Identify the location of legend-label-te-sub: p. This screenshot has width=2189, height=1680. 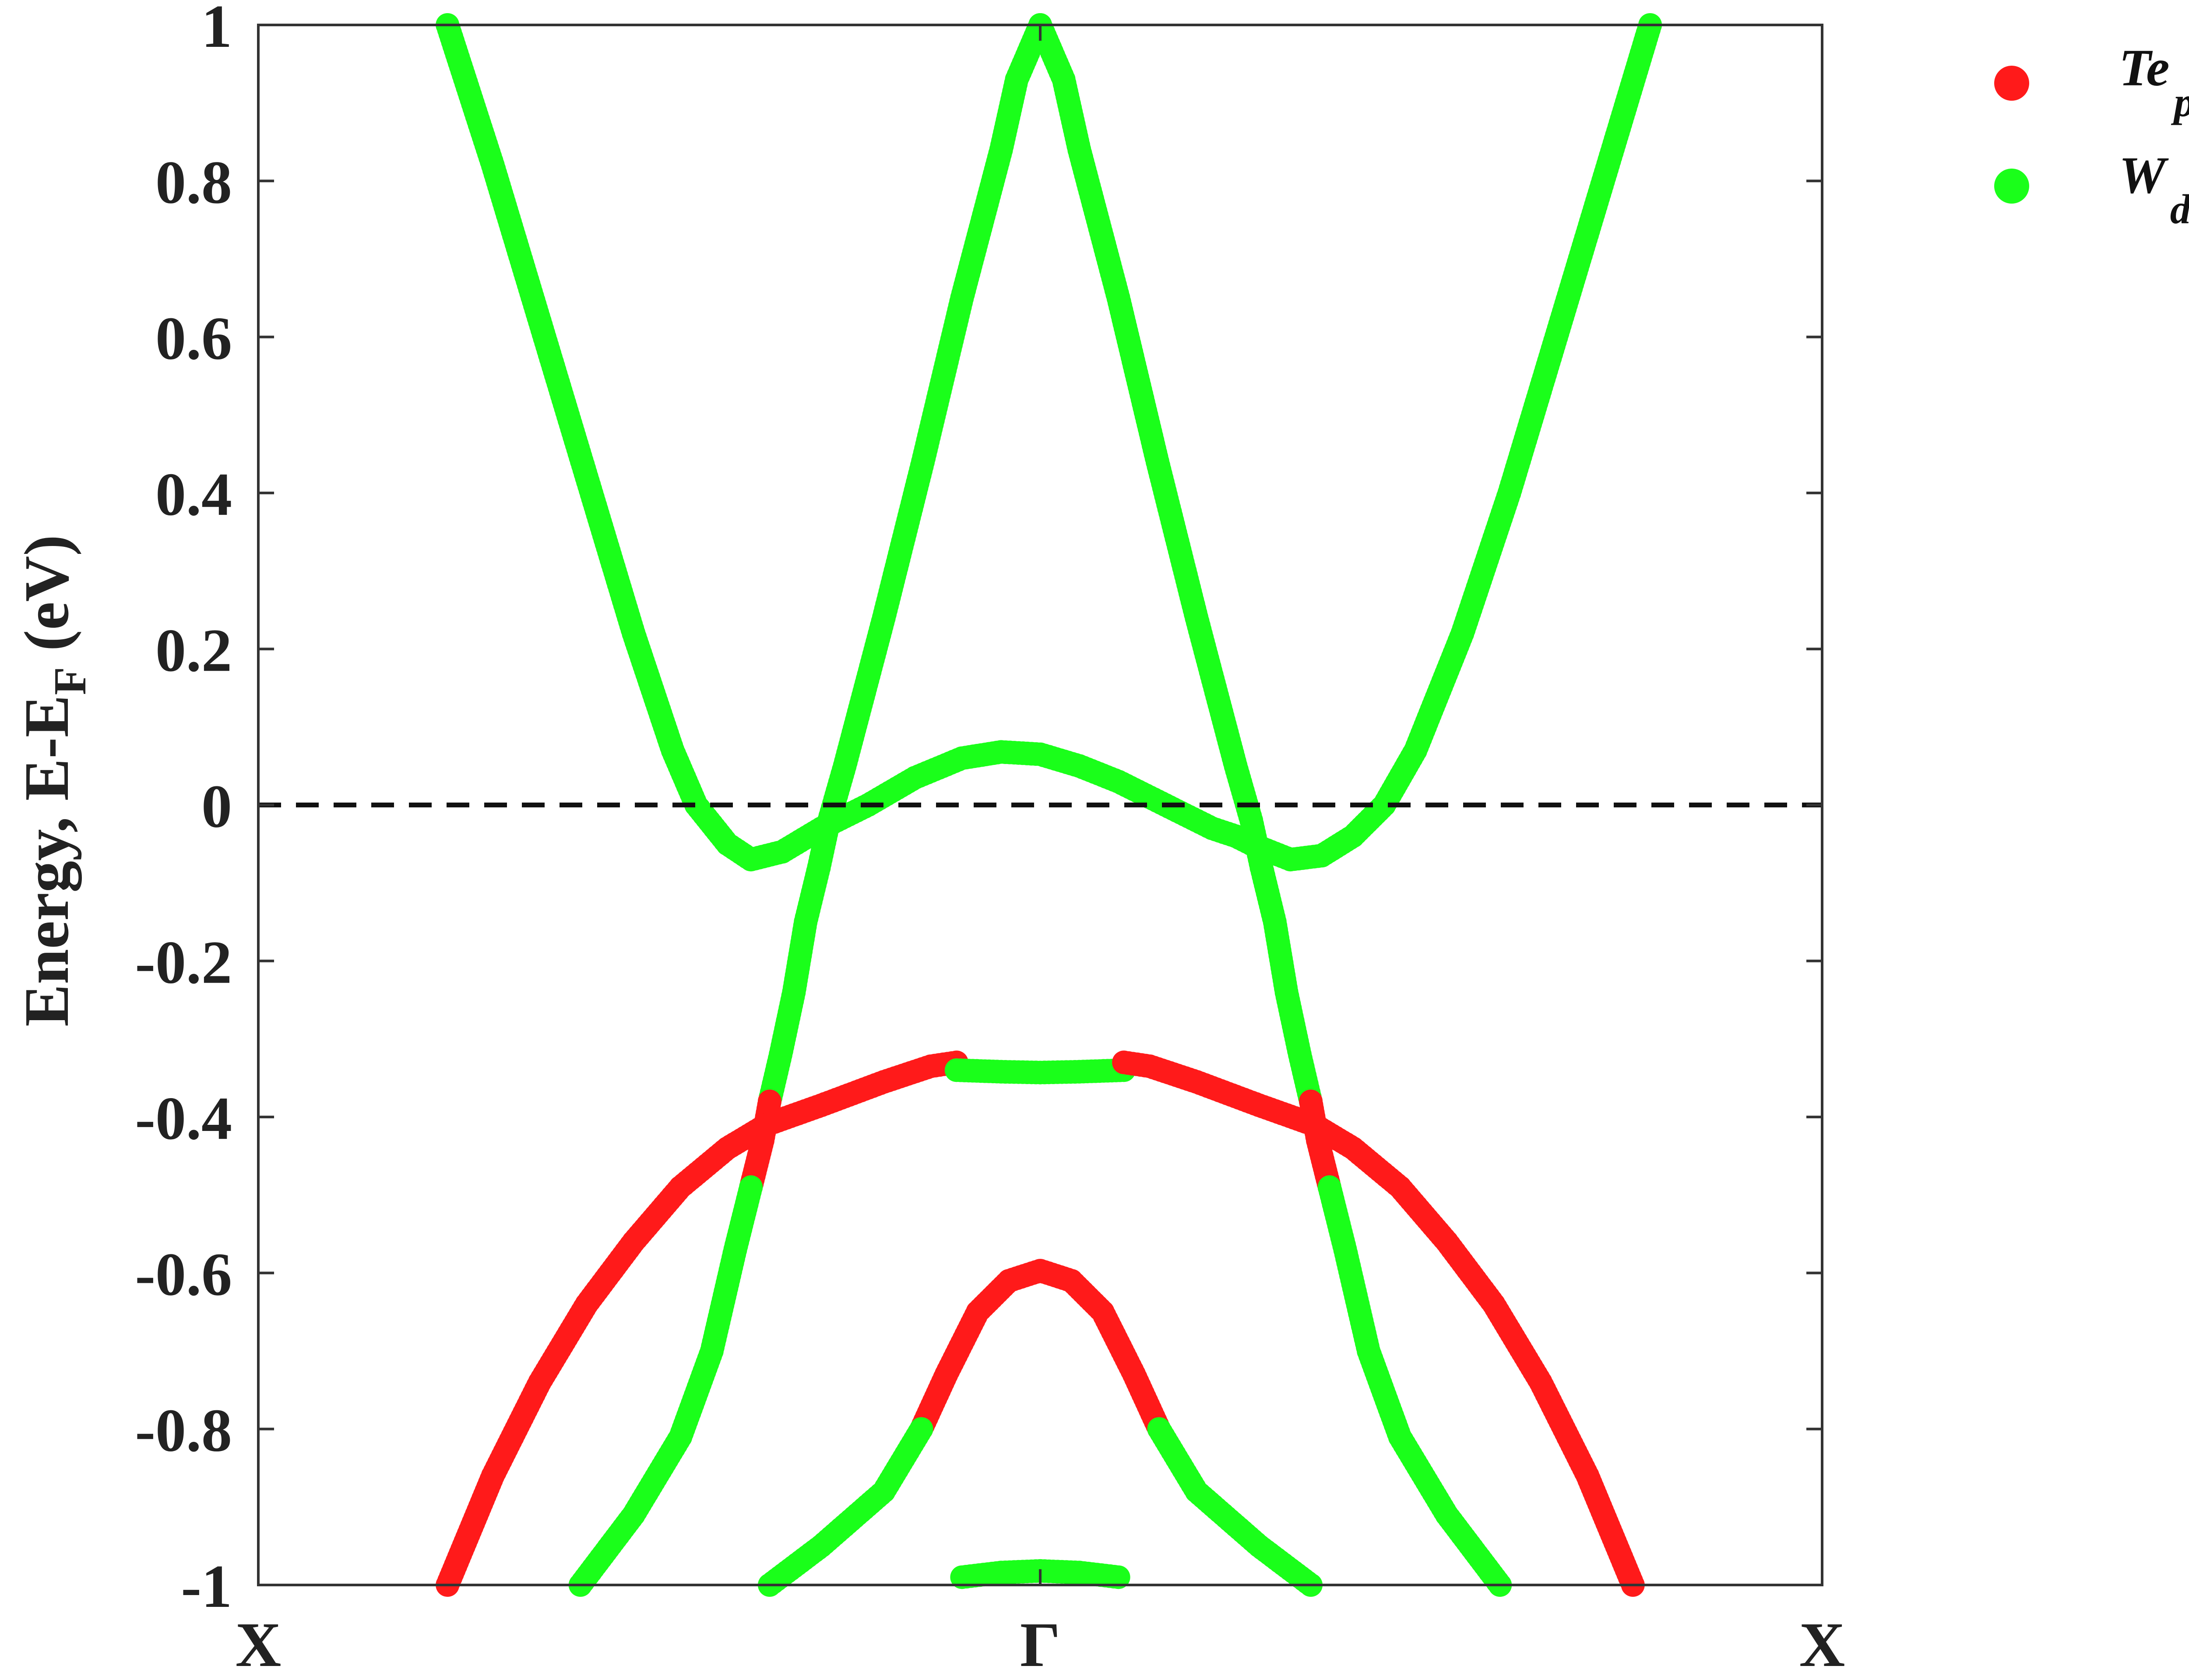
(2180, 102).